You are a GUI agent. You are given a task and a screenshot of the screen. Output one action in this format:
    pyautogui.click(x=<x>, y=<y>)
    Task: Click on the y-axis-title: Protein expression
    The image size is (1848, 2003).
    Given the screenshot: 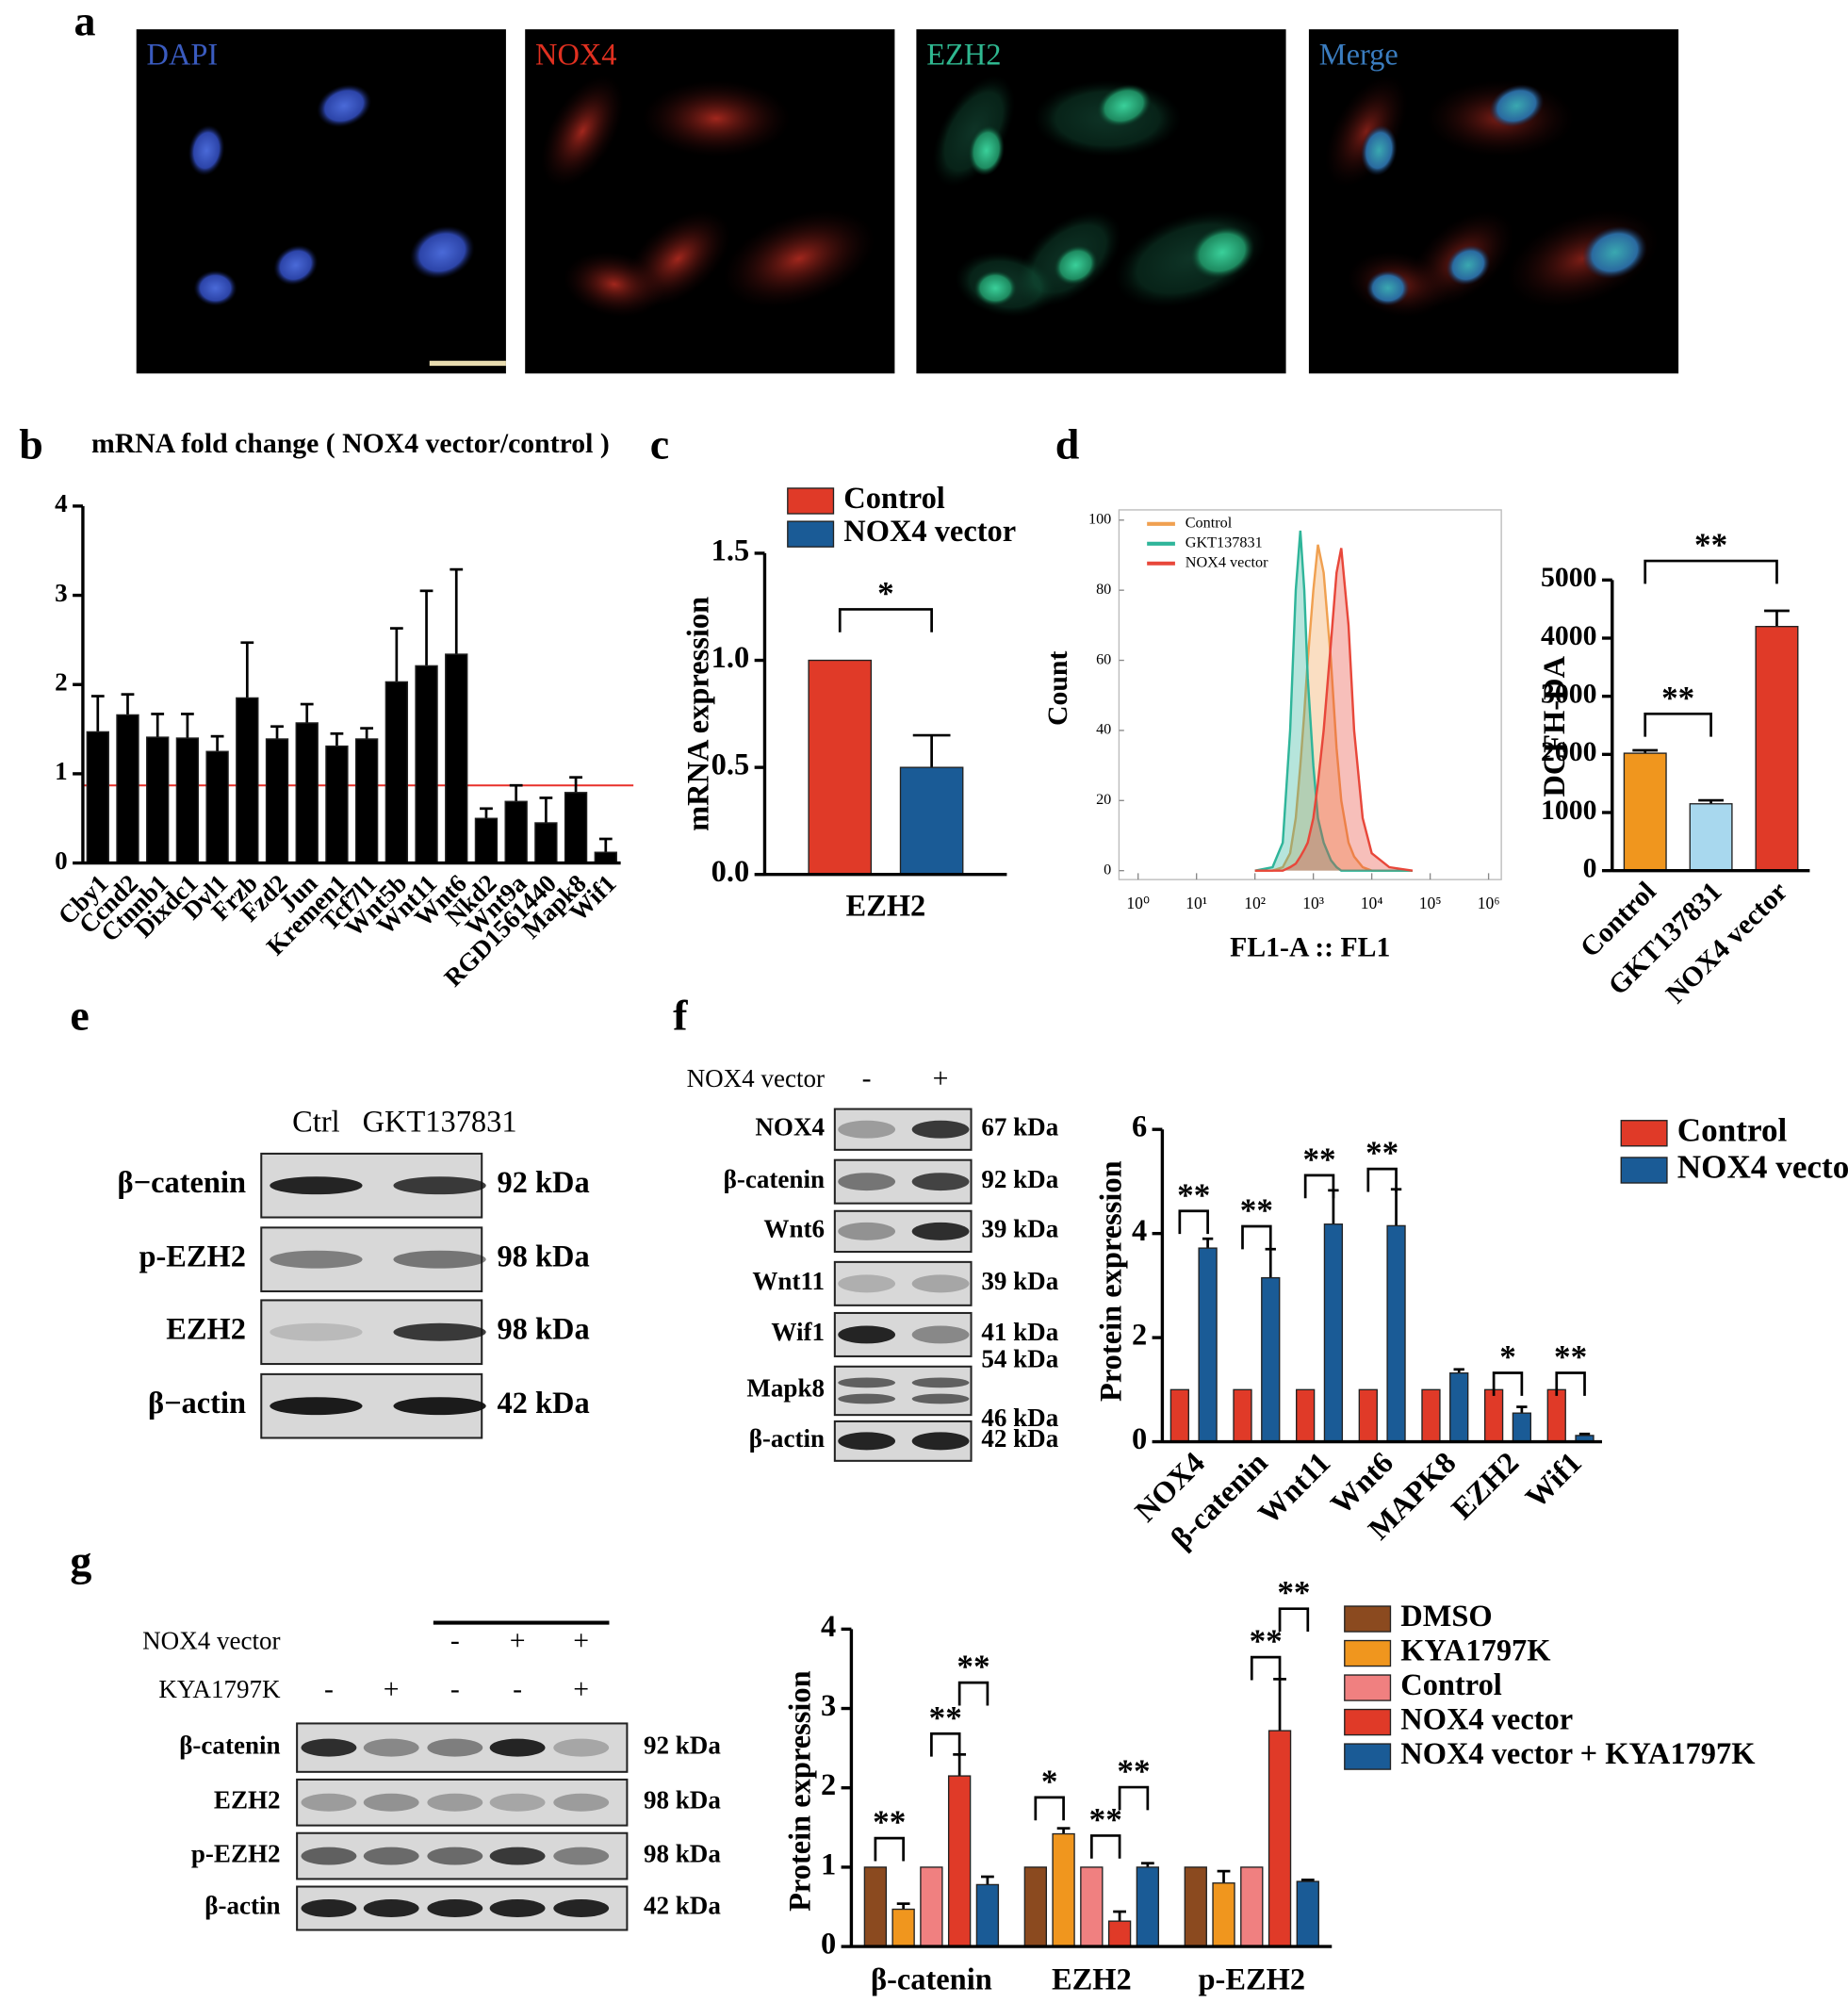 What is the action you would take?
    pyautogui.click(x=800, y=1791)
    